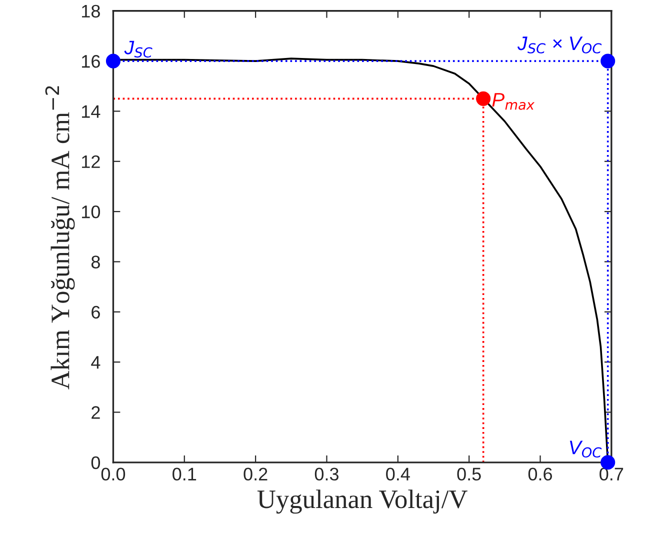  What do you see at coordinates (398, 474) in the screenshot?
I see `x-tick-label: 0.4` at bounding box center [398, 474].